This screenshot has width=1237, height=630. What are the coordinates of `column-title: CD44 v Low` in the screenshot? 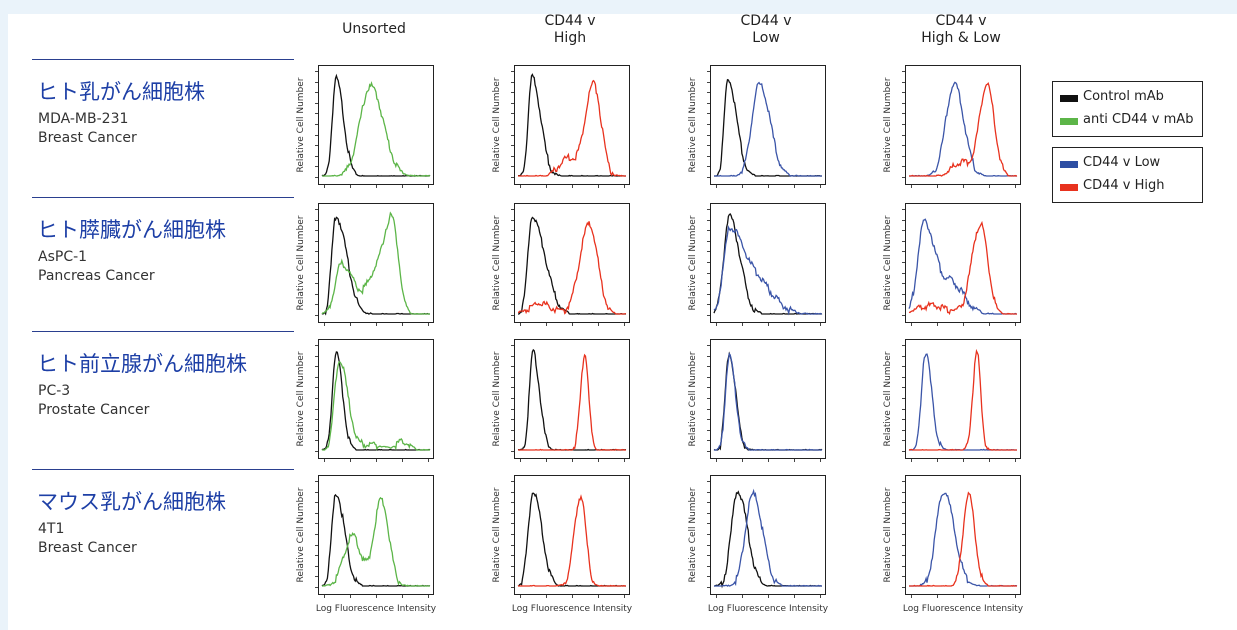 It's located at (766, 29).